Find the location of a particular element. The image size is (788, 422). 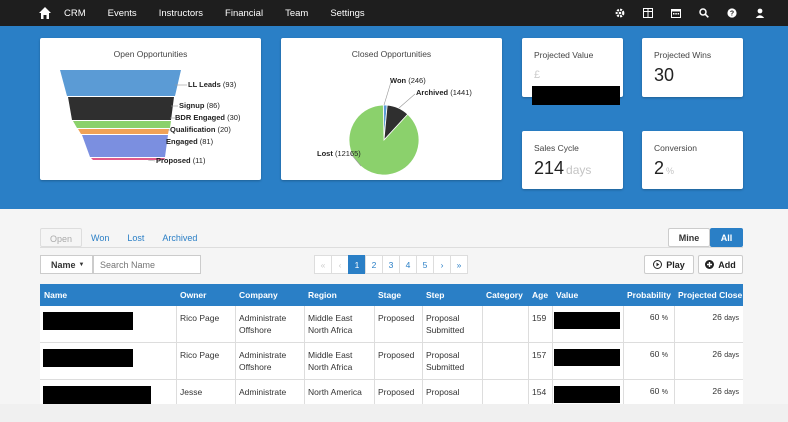

col-age: Age is located at coordinates (540, 295).